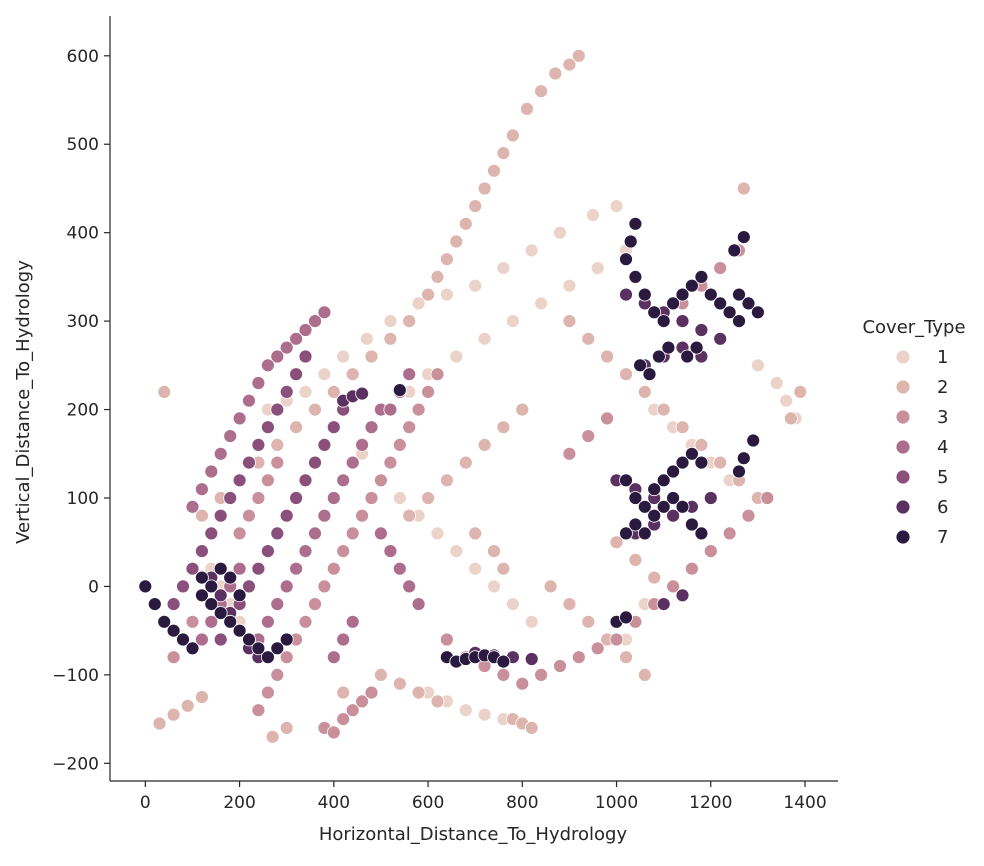 This screenshot has width=984, height=866. Describe the element at coordinates (942, 357) in the screenshot. I see `legend-label-1: 1` at that location.